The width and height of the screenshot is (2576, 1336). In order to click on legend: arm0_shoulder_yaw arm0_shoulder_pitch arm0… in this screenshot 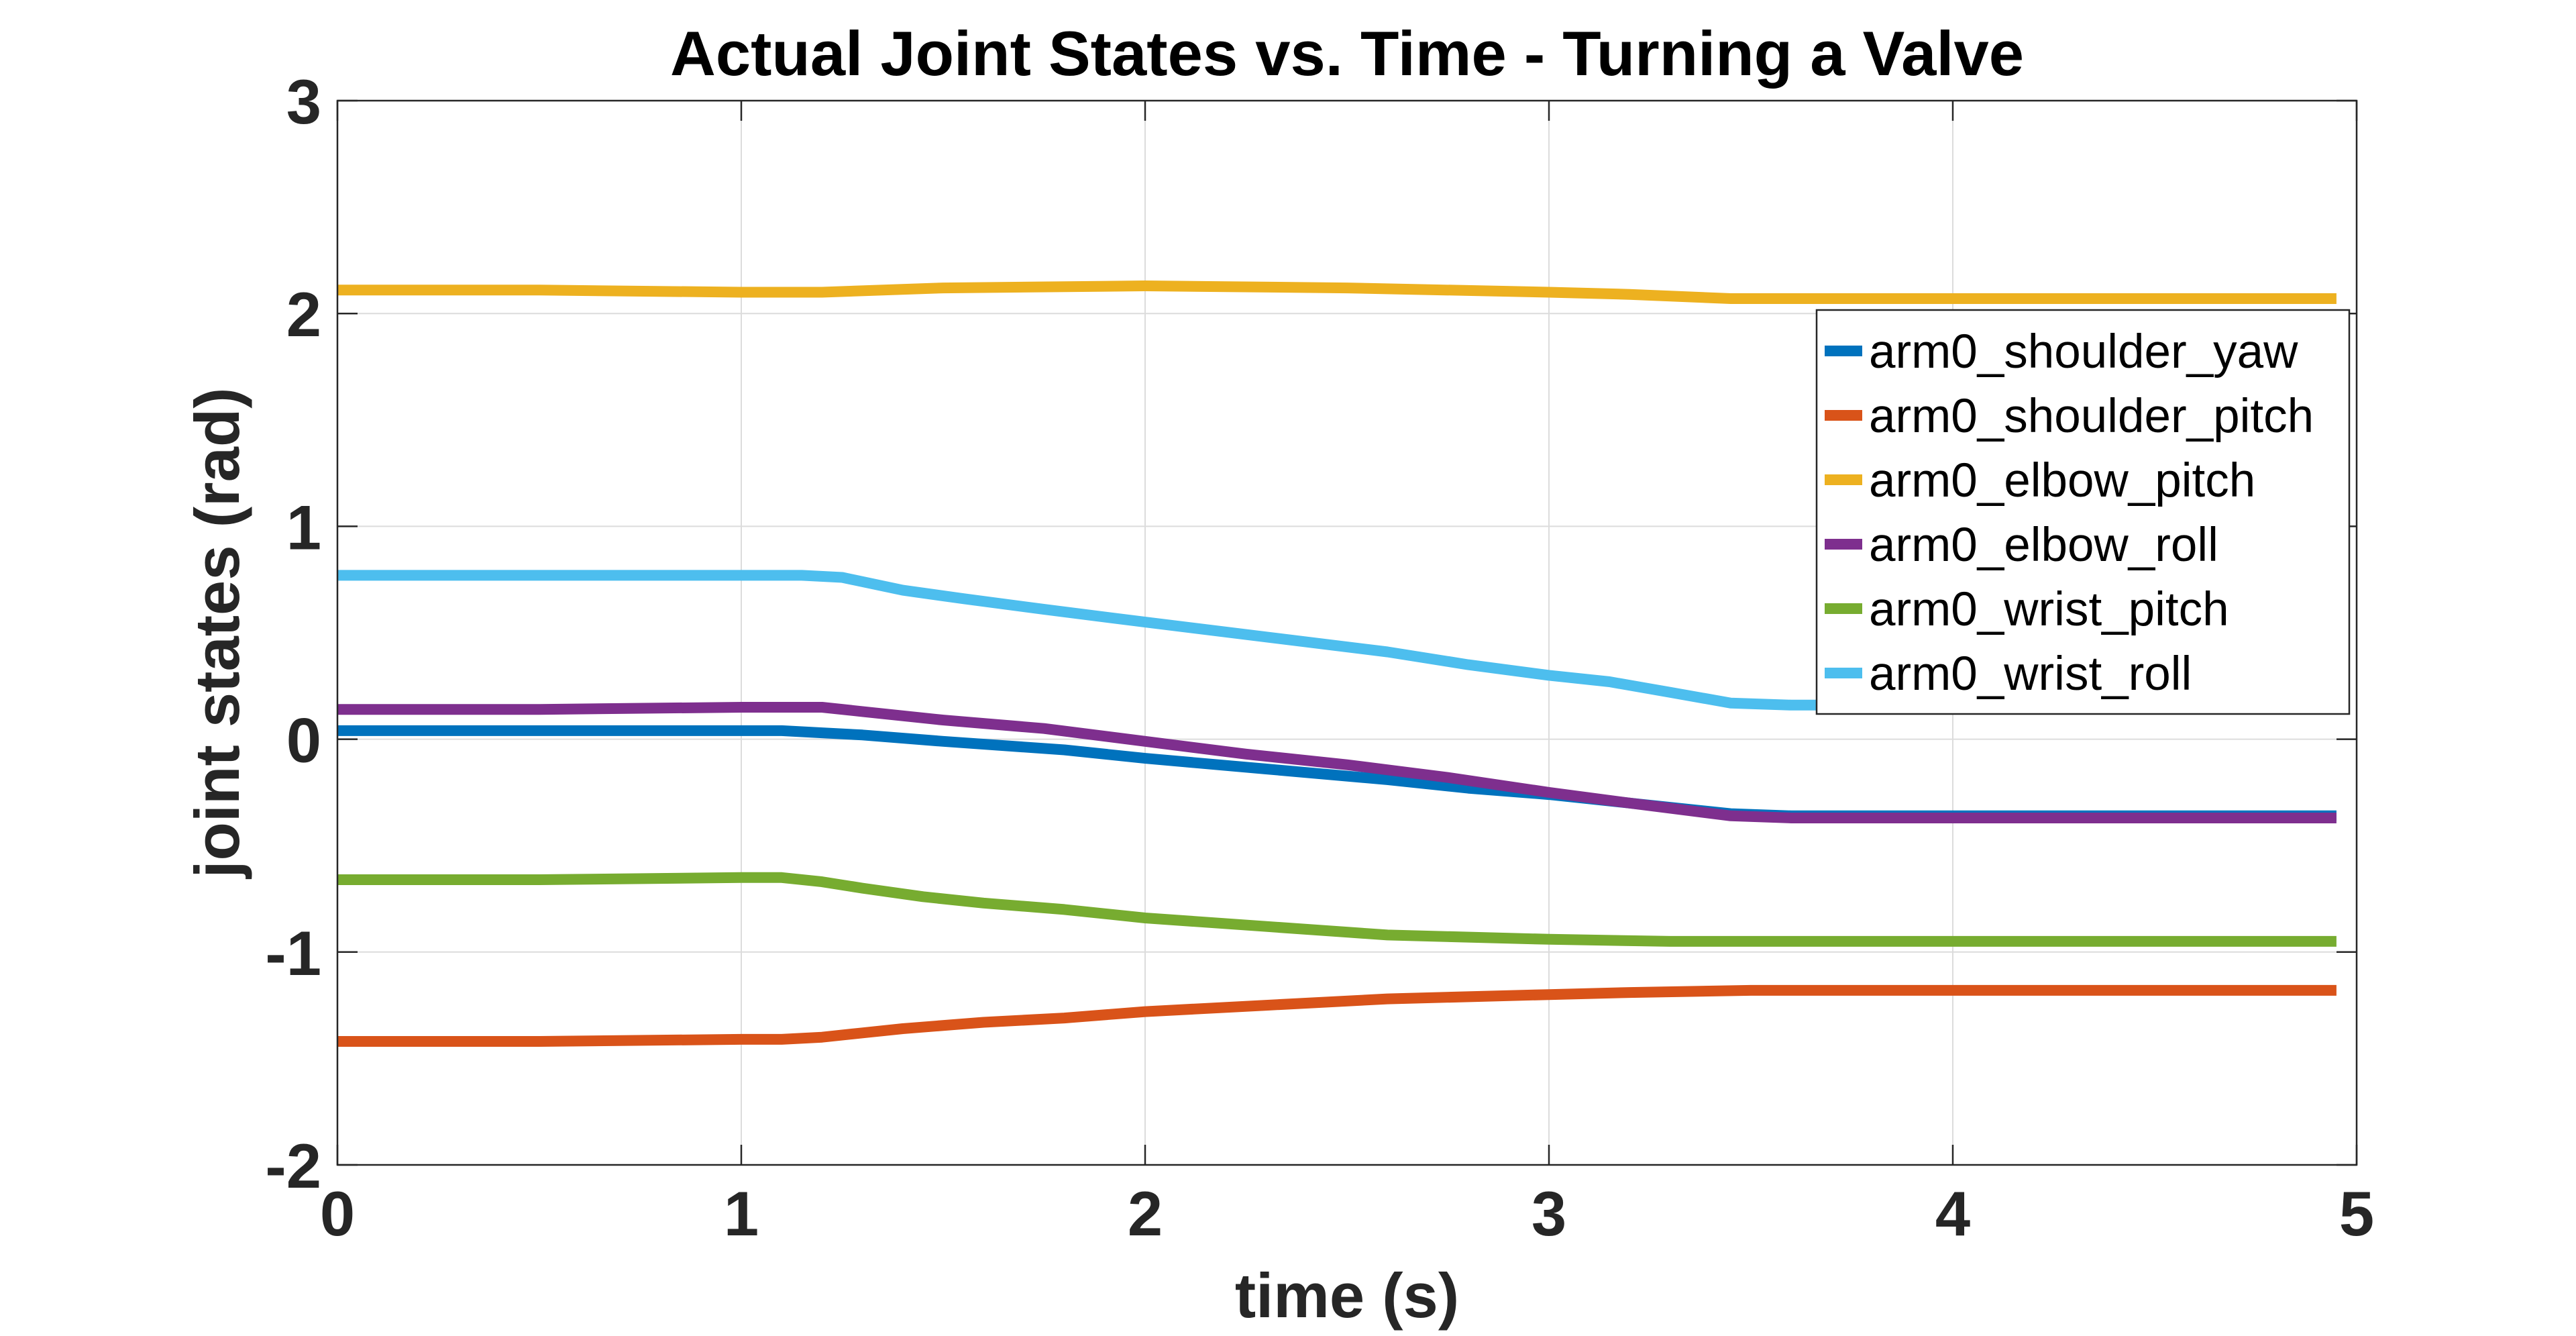, I will do `click(2083, 512)`.